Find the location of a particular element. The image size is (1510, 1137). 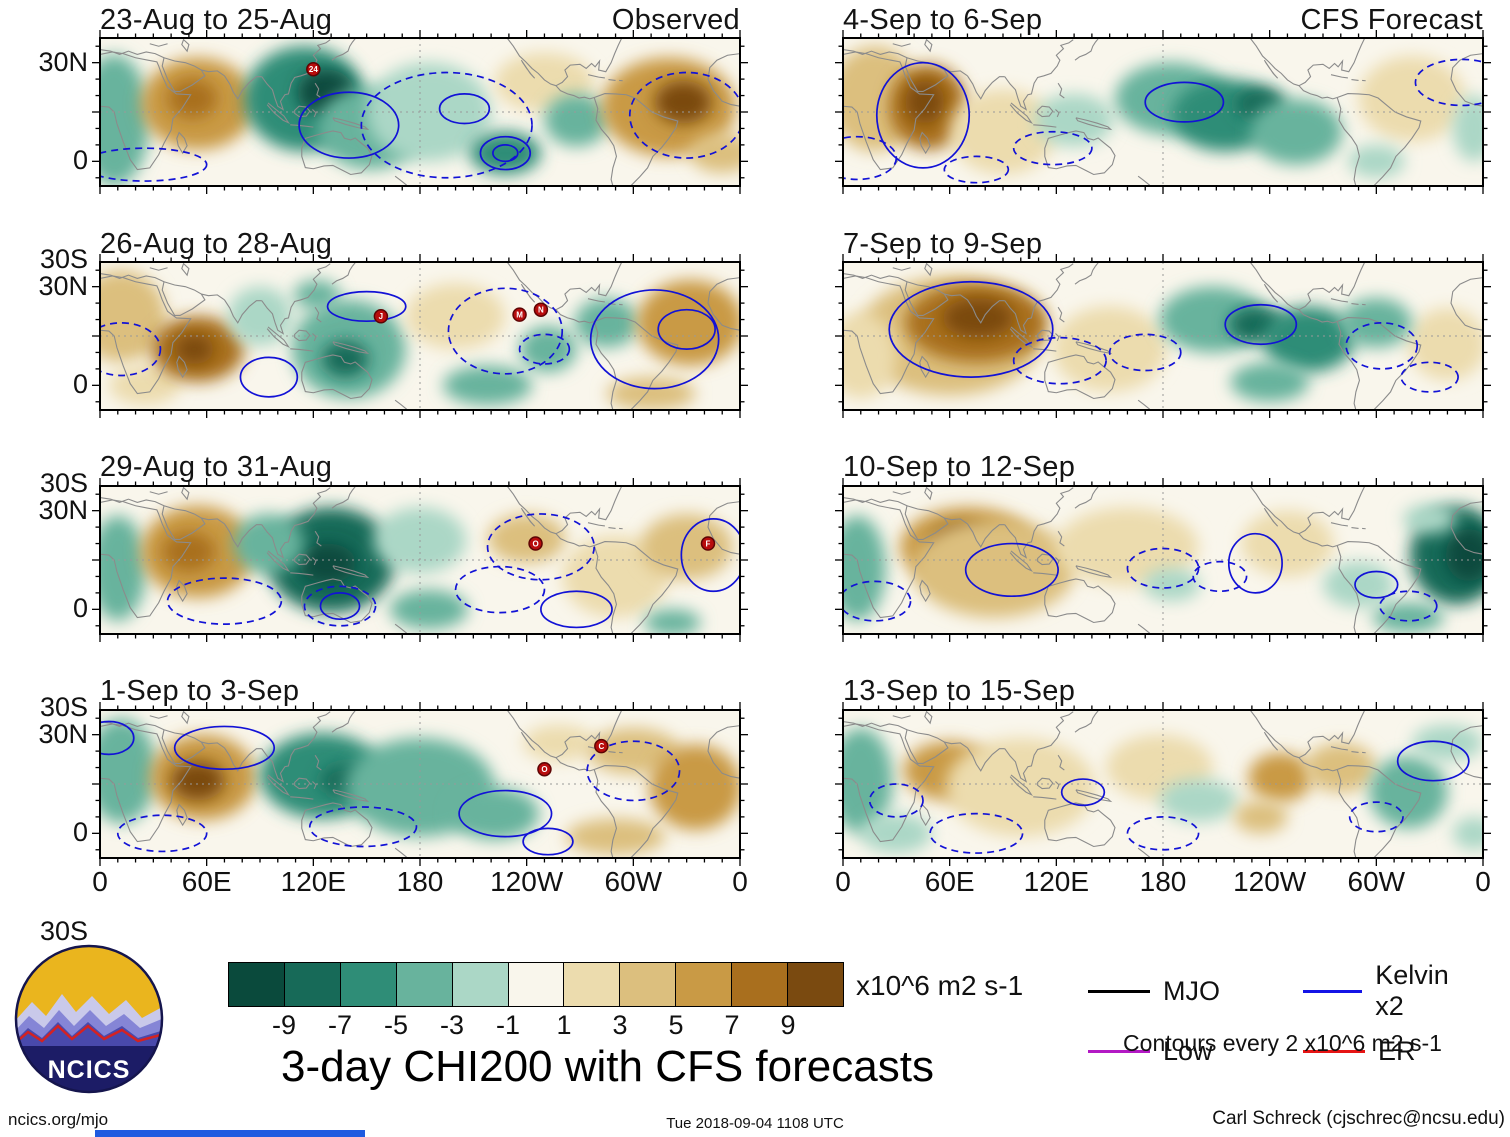

colorbar-tick-label: 1 is located at coordinates (564, 1025).